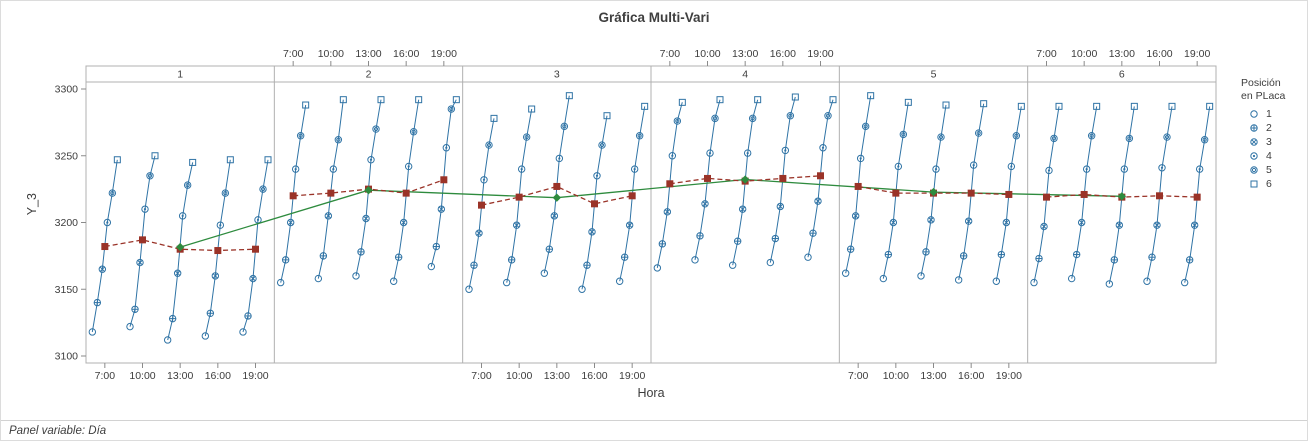 The width and height of the screenshot is (1308, 441). What do you see at coordinates (67, 357) in the screenshot?
I see `svg-text: 3100` at bounding box center [67, 357].